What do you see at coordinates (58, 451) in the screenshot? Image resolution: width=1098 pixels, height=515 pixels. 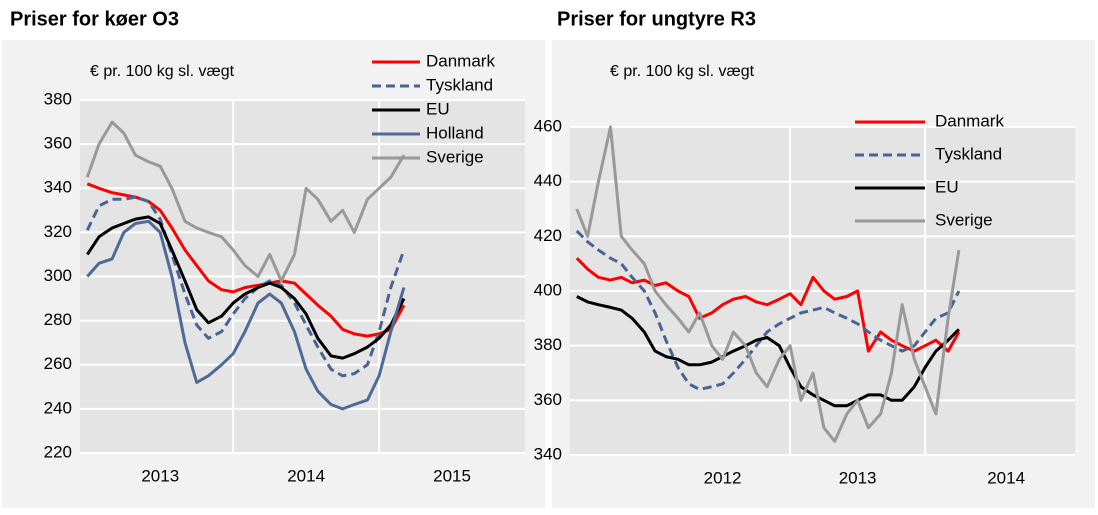 I see `y-tick-label: 220` at bounding box center [58, 451].